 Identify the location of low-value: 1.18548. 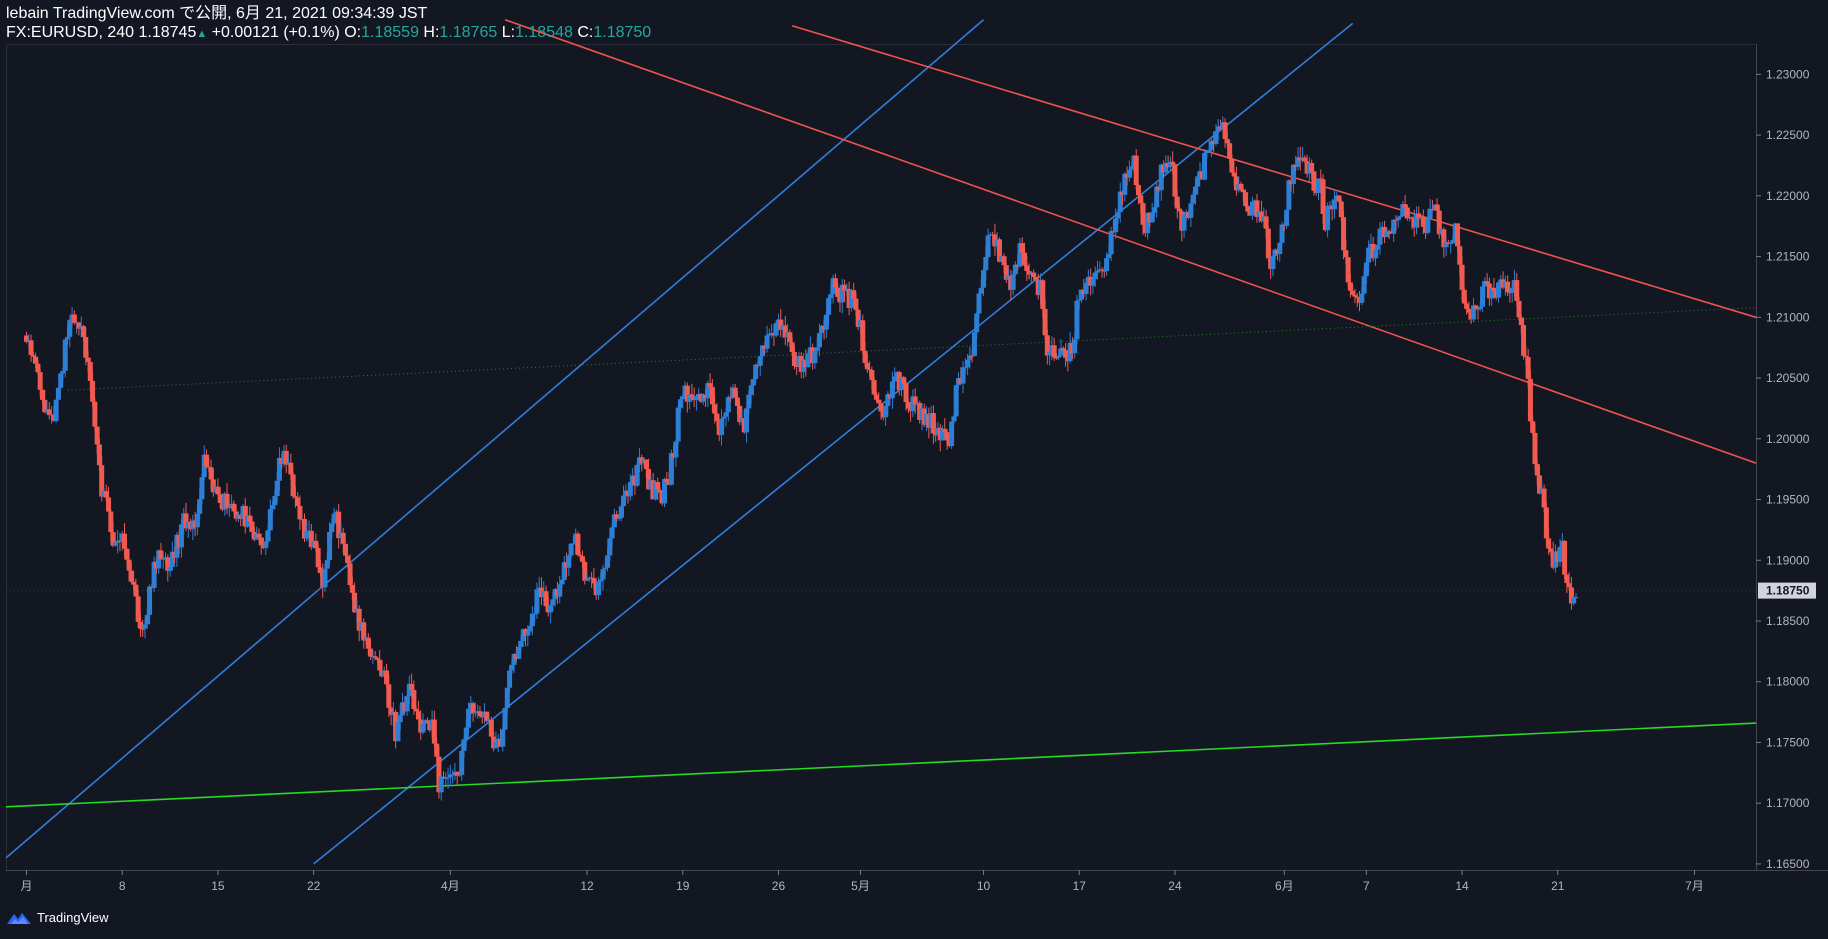
(544, 32).